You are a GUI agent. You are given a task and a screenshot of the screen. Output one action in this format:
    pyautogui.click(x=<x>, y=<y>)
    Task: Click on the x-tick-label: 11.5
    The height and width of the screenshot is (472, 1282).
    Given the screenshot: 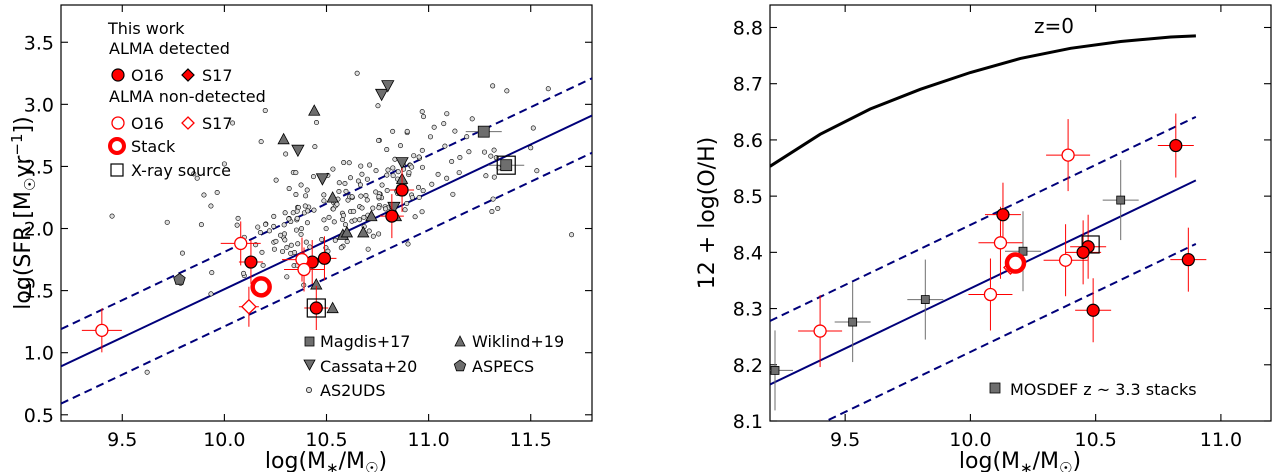 What is the action you would take?
    pyautogui.click(x=531, y=440)
    